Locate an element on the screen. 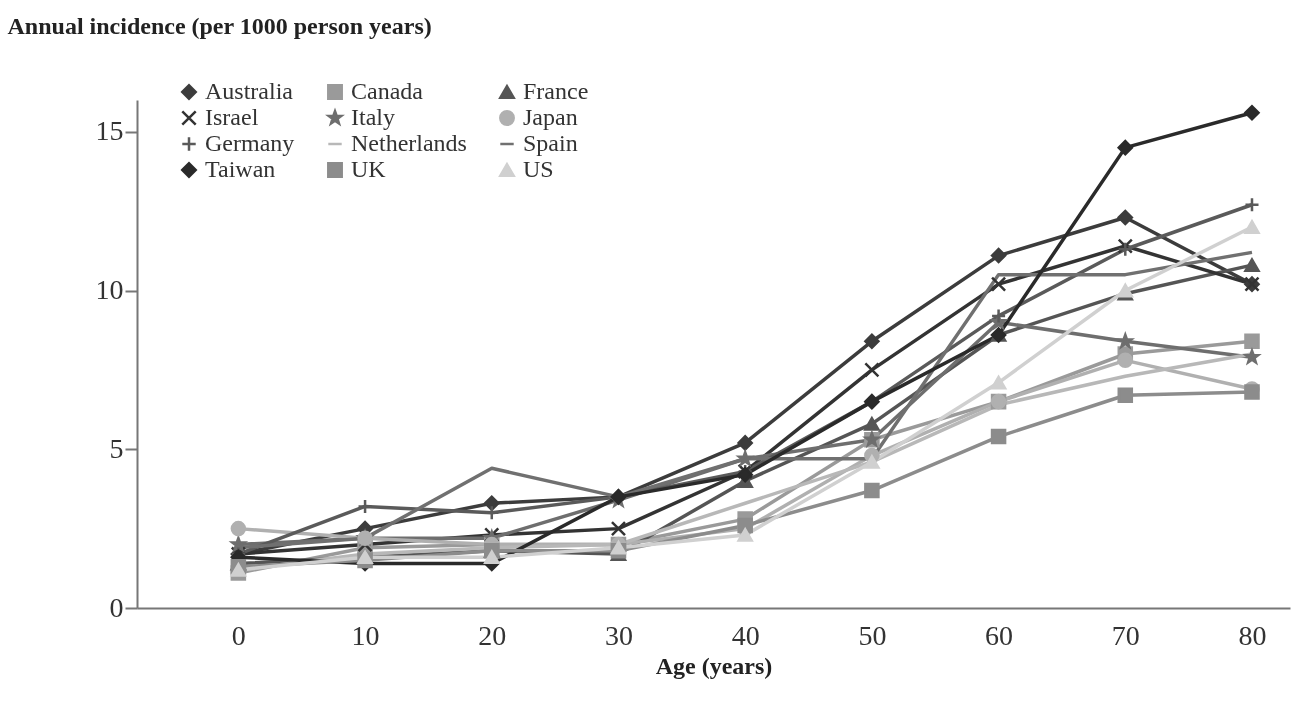 The width and height of the screenshot is (1303, 722). legend-label: Australia is located at coordinates (249, 91).